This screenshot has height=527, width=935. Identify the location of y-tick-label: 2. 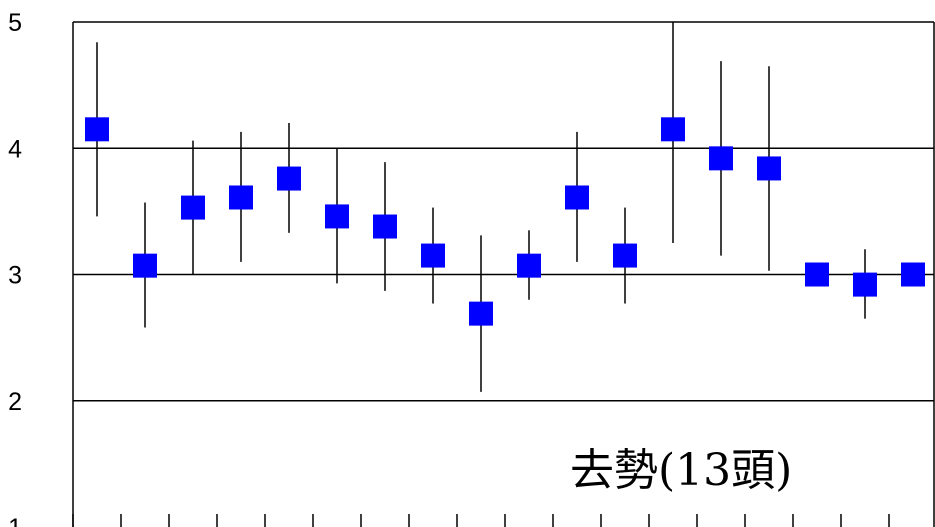
(15, 402).